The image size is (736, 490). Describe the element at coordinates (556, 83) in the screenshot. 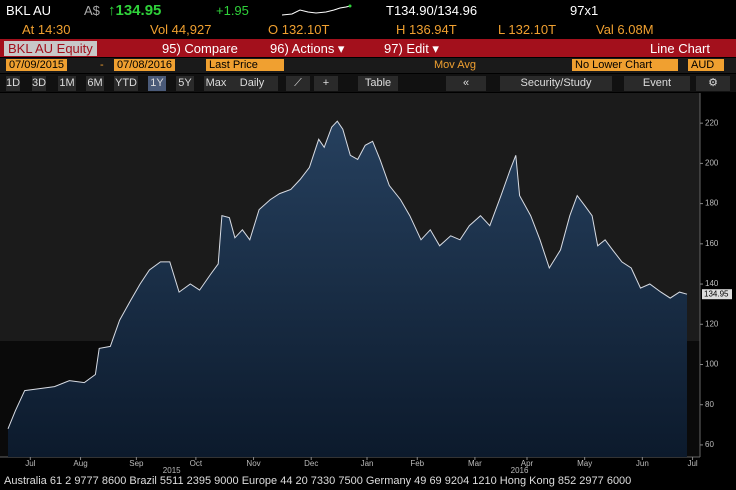

I see `security-study-button: Security/Study` at that location.